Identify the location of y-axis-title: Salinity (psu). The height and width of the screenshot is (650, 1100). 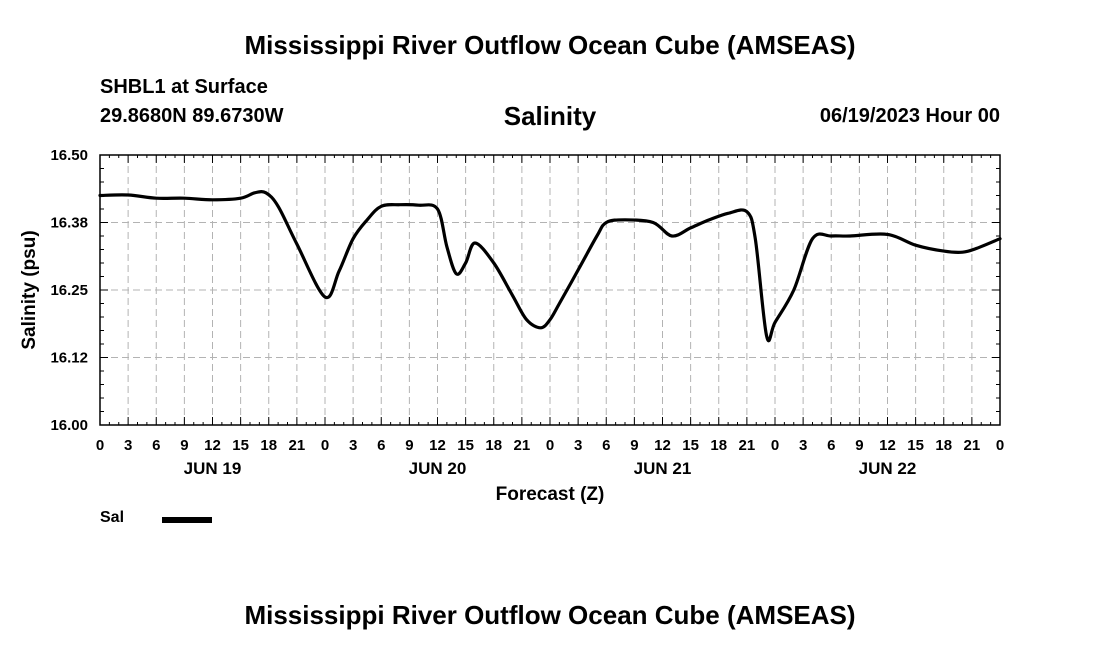
(29, 289).